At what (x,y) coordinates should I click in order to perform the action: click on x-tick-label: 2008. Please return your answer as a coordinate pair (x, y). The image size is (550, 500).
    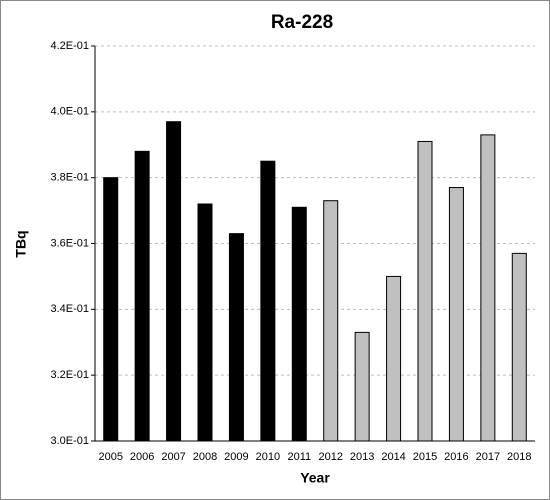
    Looking at the image, I should click on (205, 457).